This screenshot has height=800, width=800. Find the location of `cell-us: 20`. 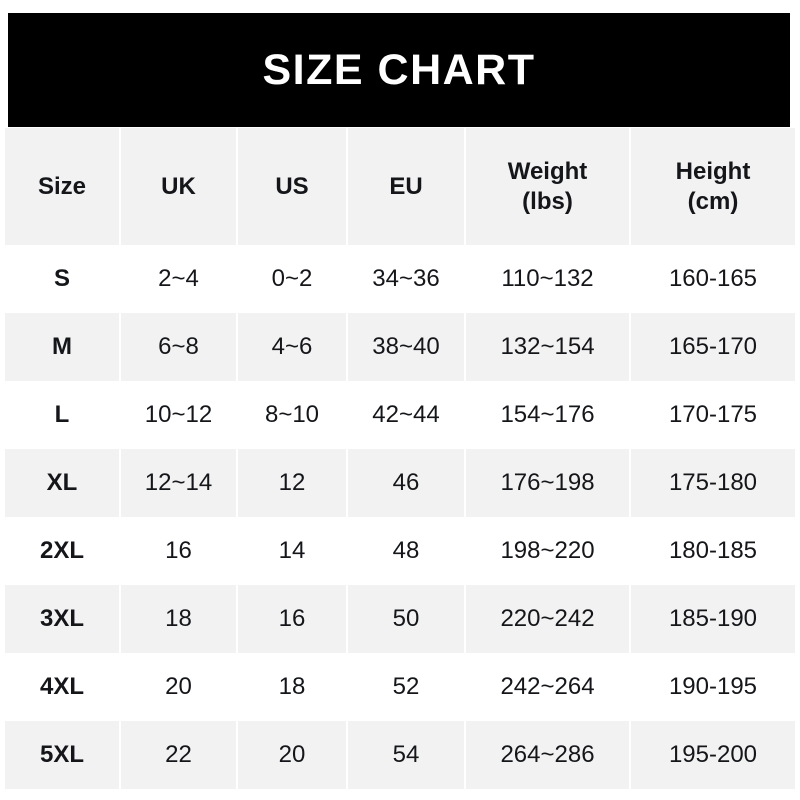

cell-us: 20 is located at coordinates (292, 755).